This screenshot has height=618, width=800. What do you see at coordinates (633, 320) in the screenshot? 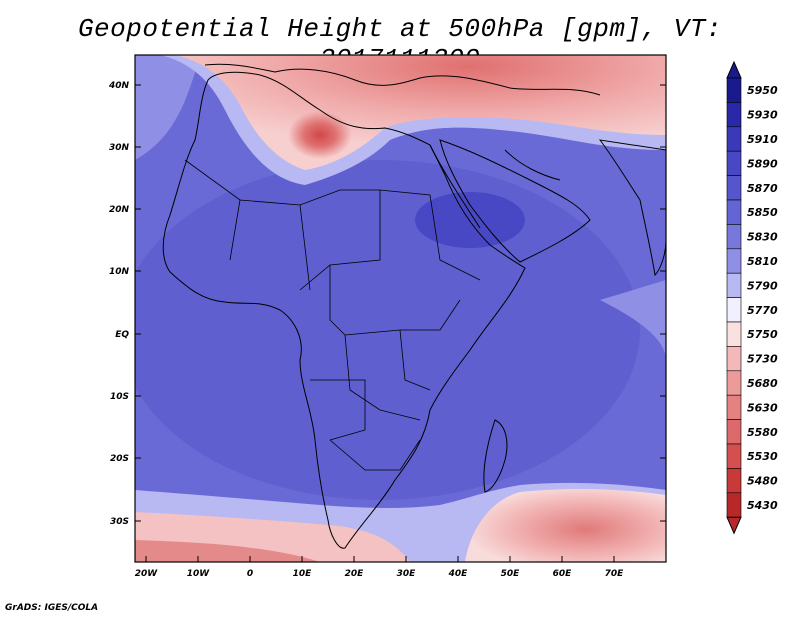
I see `height-field-east` at bounding box center [633, 320].